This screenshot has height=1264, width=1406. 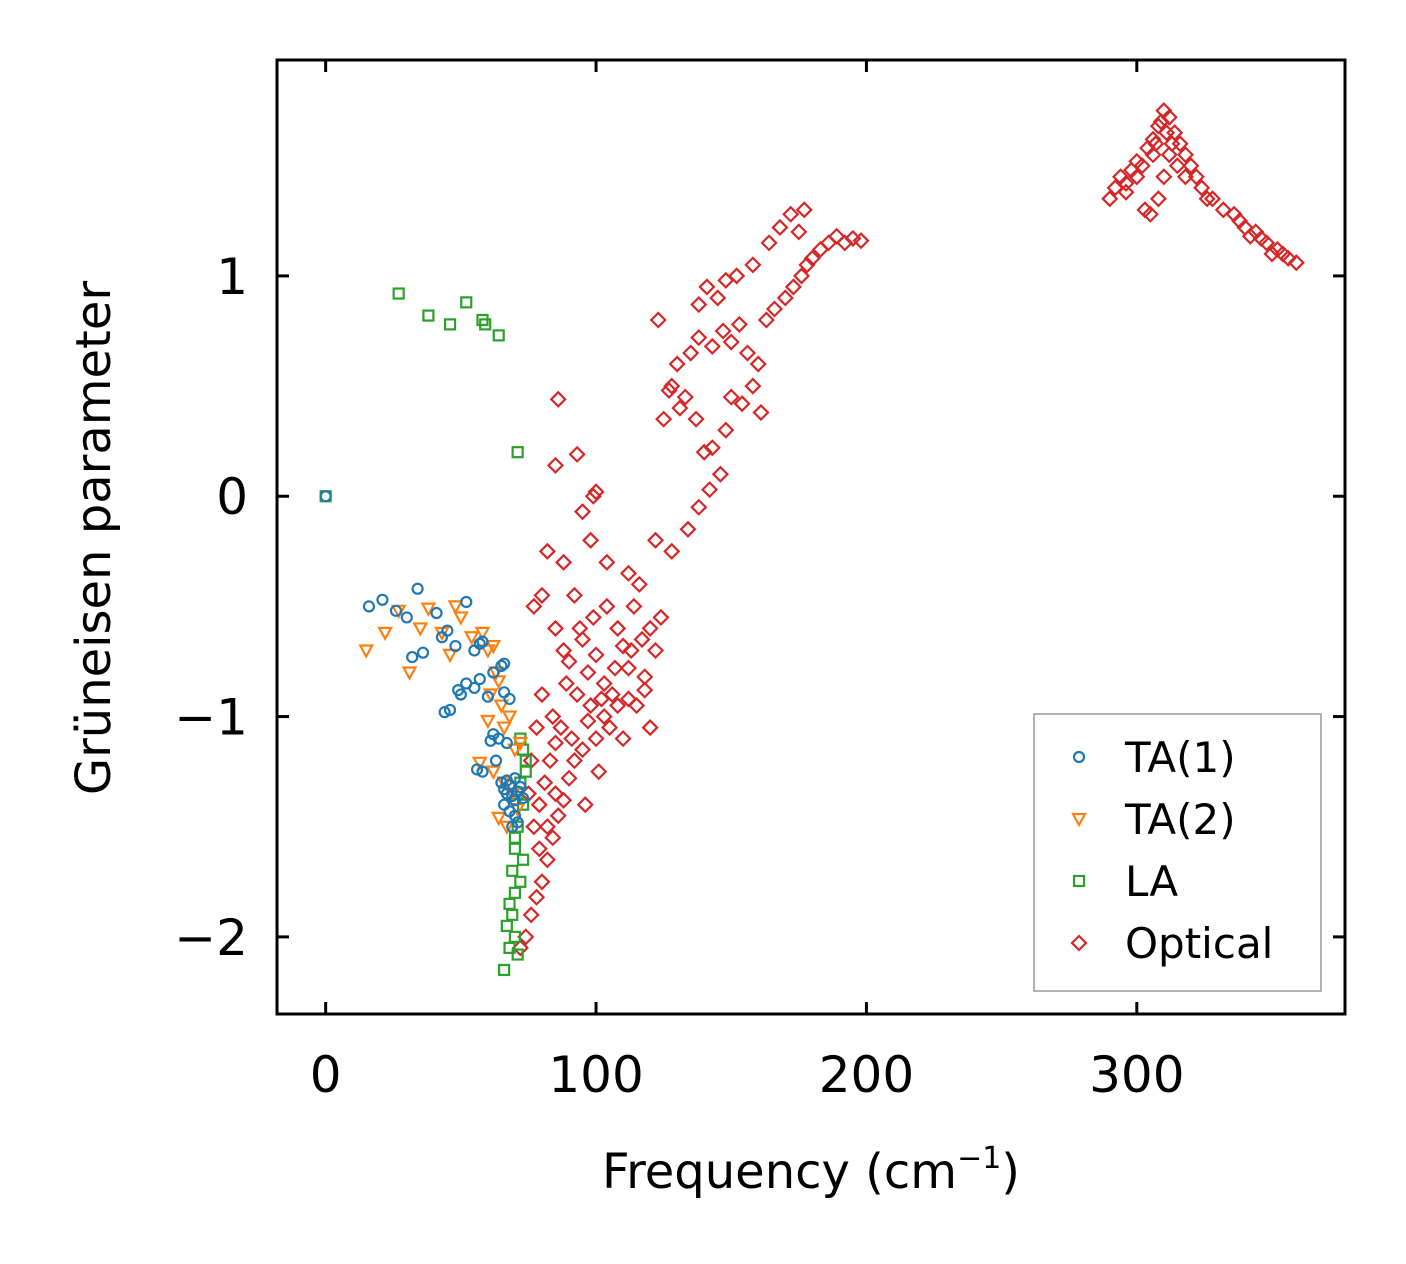 What do you see at coordinates (1079, 943) in the screenshot?
I see `legend-marker-optical` at bounding box center [1079, 943].